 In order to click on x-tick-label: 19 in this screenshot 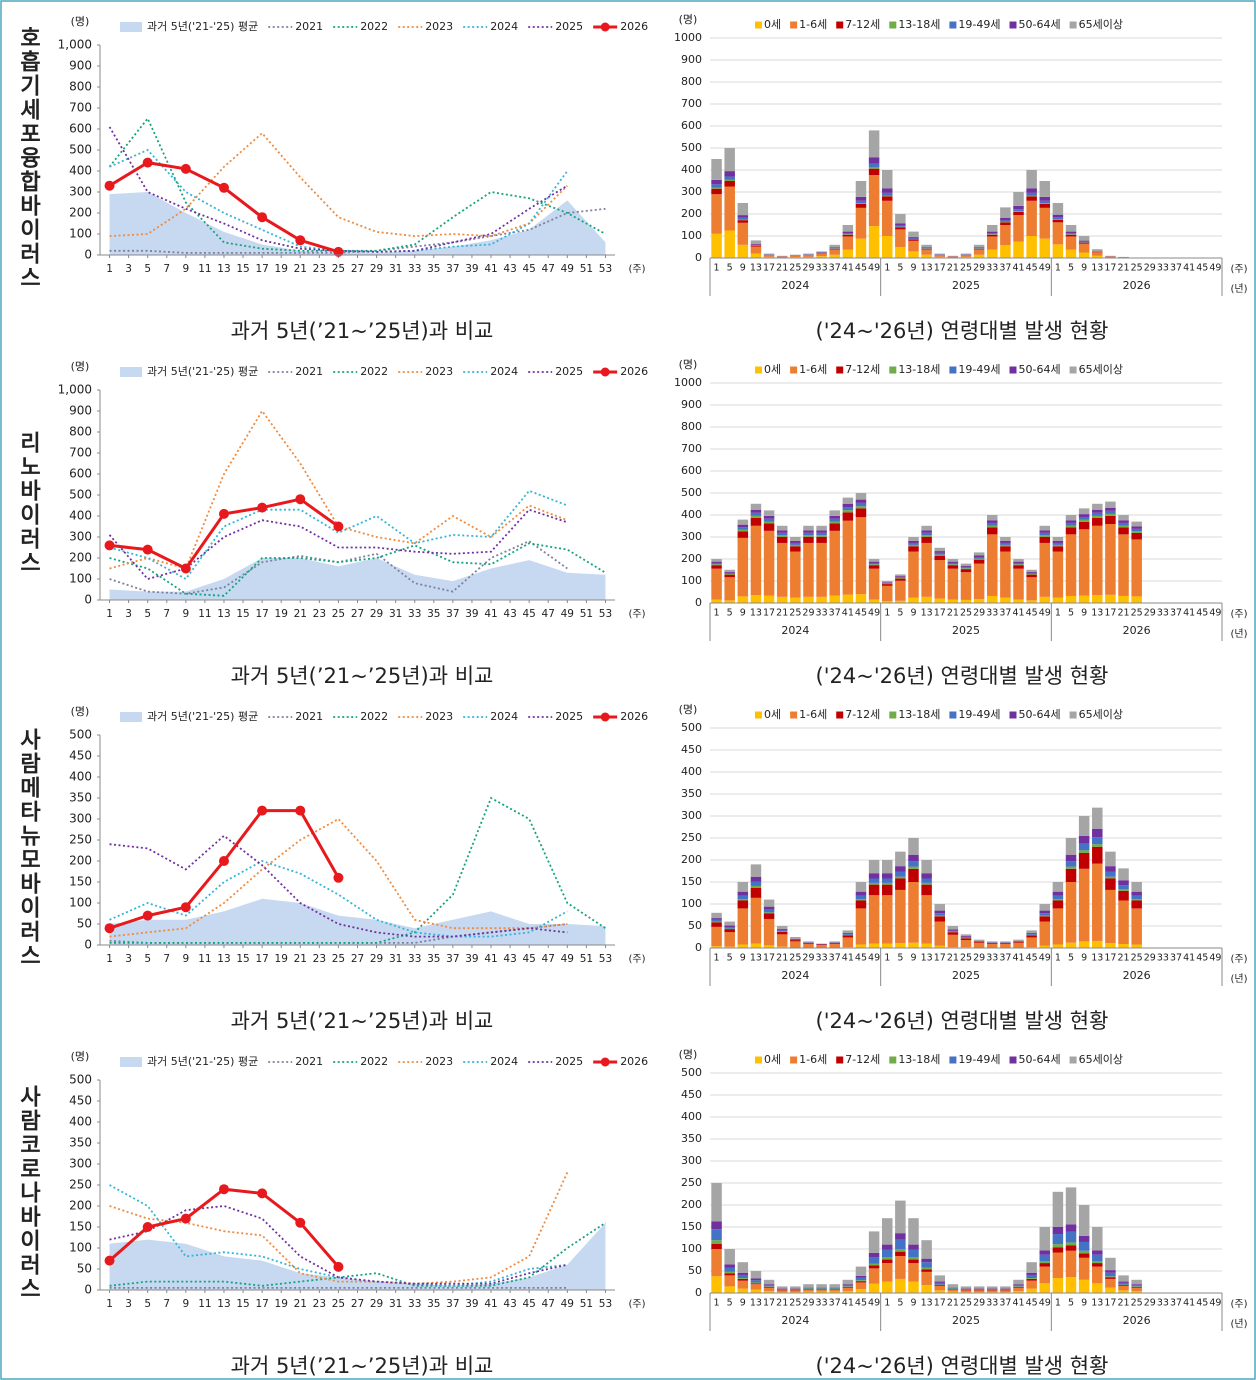, I will do `click(281, 614)`.